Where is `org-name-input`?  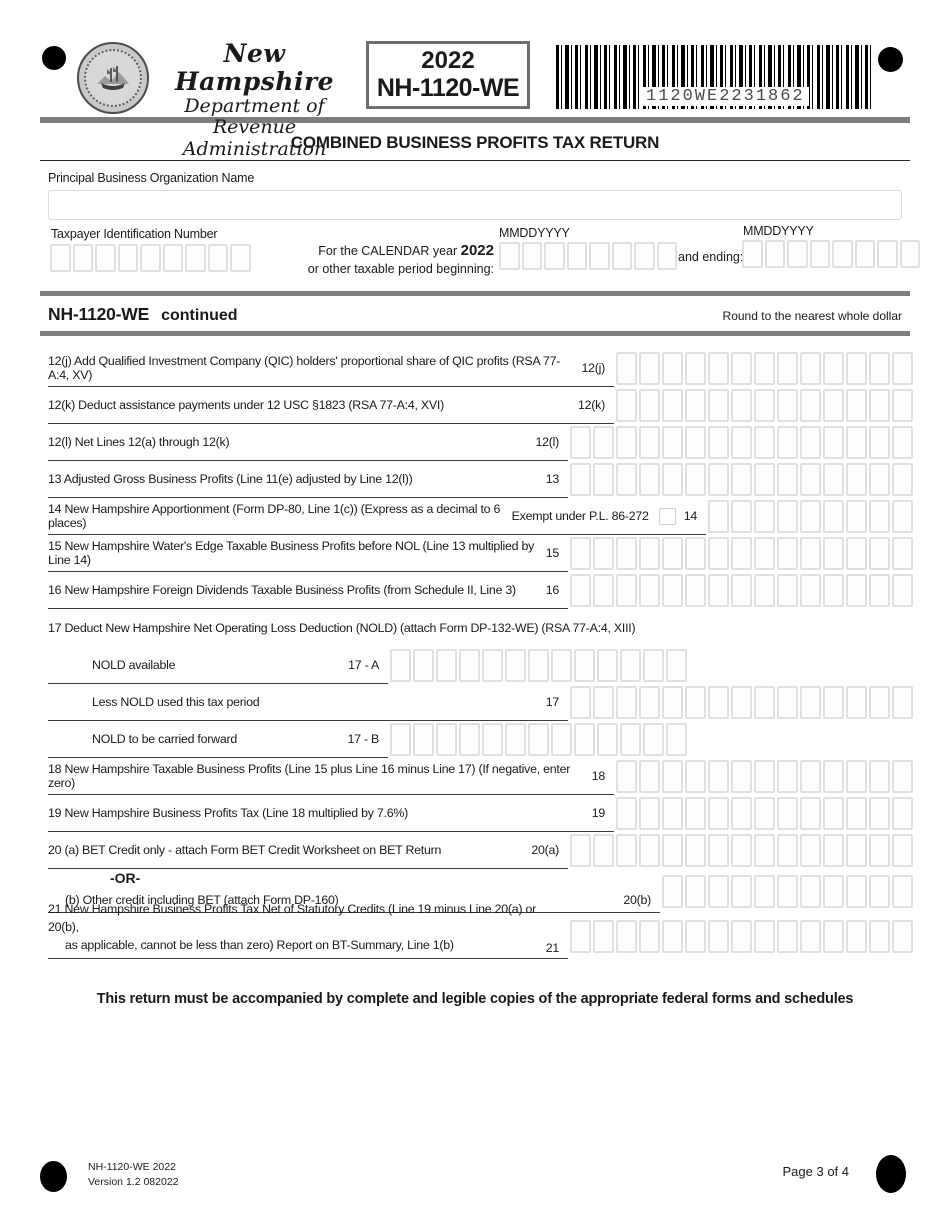
org-name-input is located at coordinates (475, 205).